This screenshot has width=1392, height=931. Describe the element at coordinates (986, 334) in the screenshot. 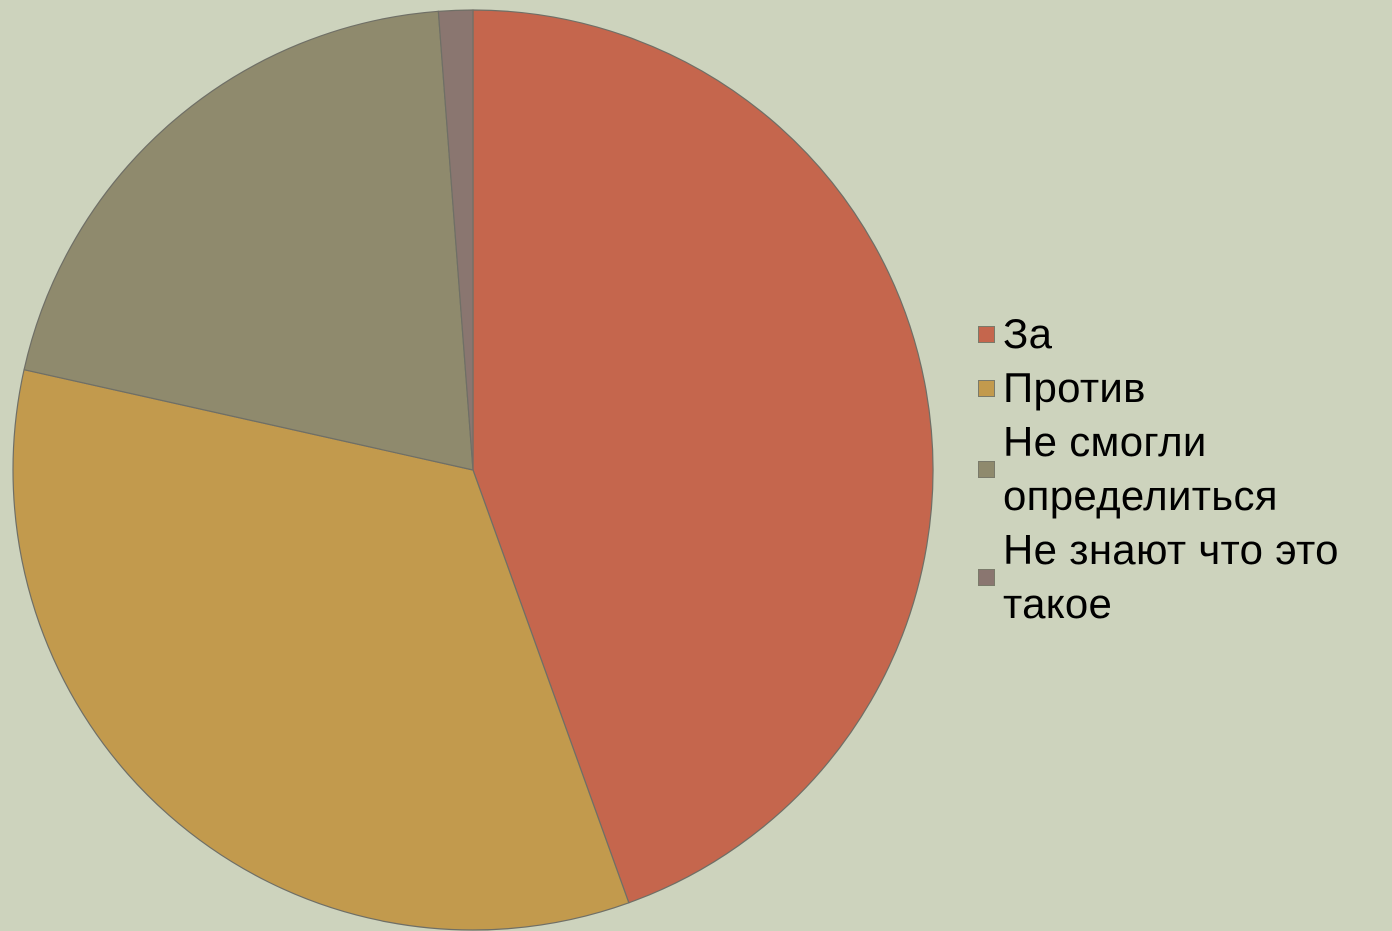

I see `legend-swatch-za` at that location.